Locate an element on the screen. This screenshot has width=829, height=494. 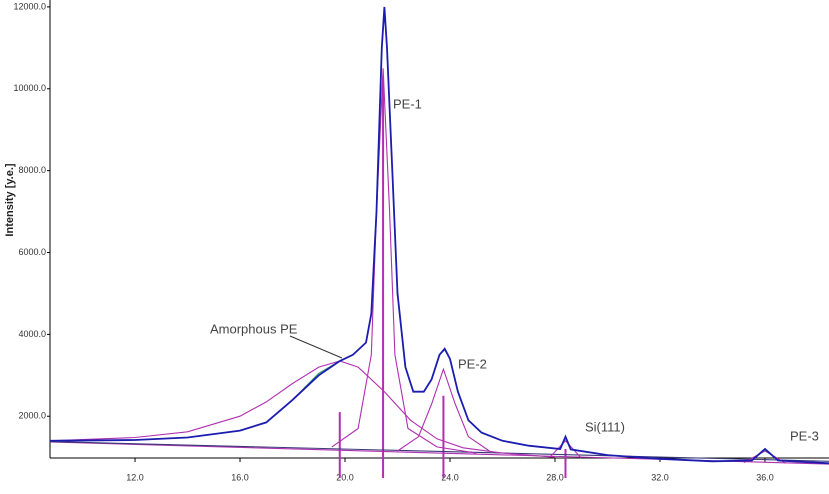
y-tick-label: 2000.0 is located at coordinates (32, 416).